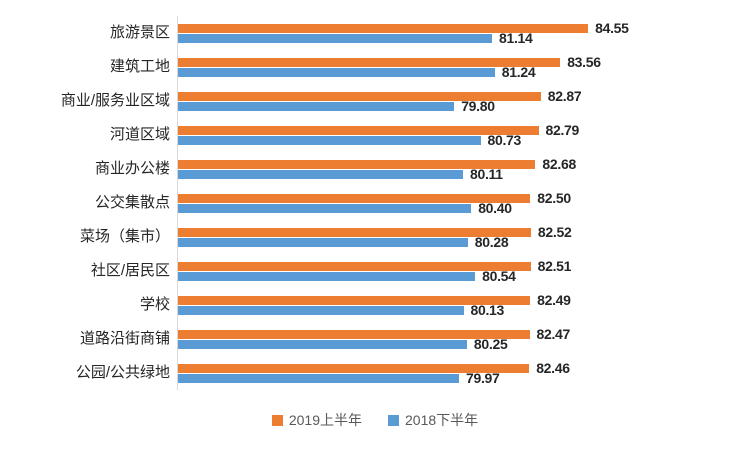 This screenshot has width=750, height=453. I want to click on bar-line: 82.87, so click(458, 96).